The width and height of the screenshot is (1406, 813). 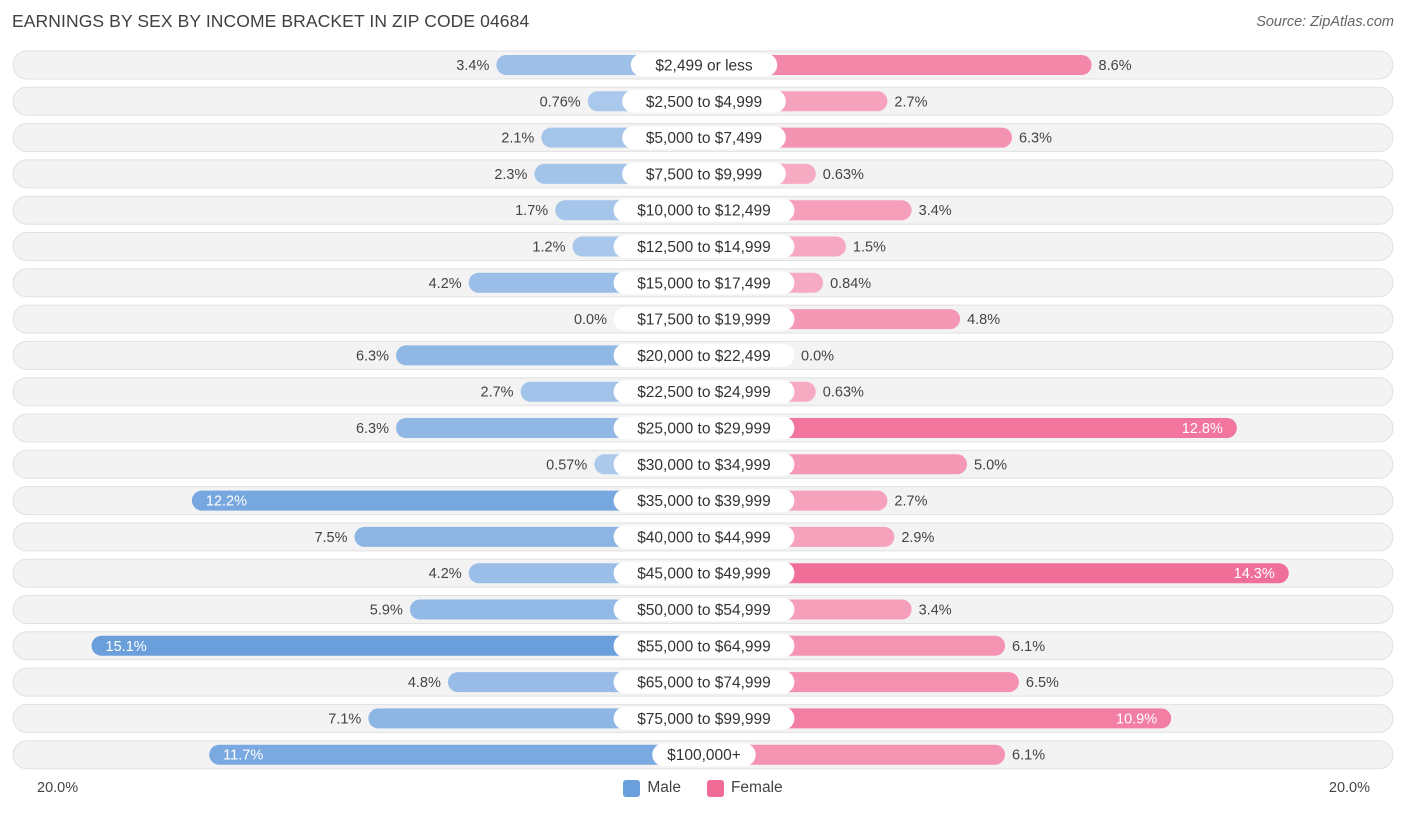 I want to click on category-label: $15,000 to $17,499, so click(x=704, y=283).